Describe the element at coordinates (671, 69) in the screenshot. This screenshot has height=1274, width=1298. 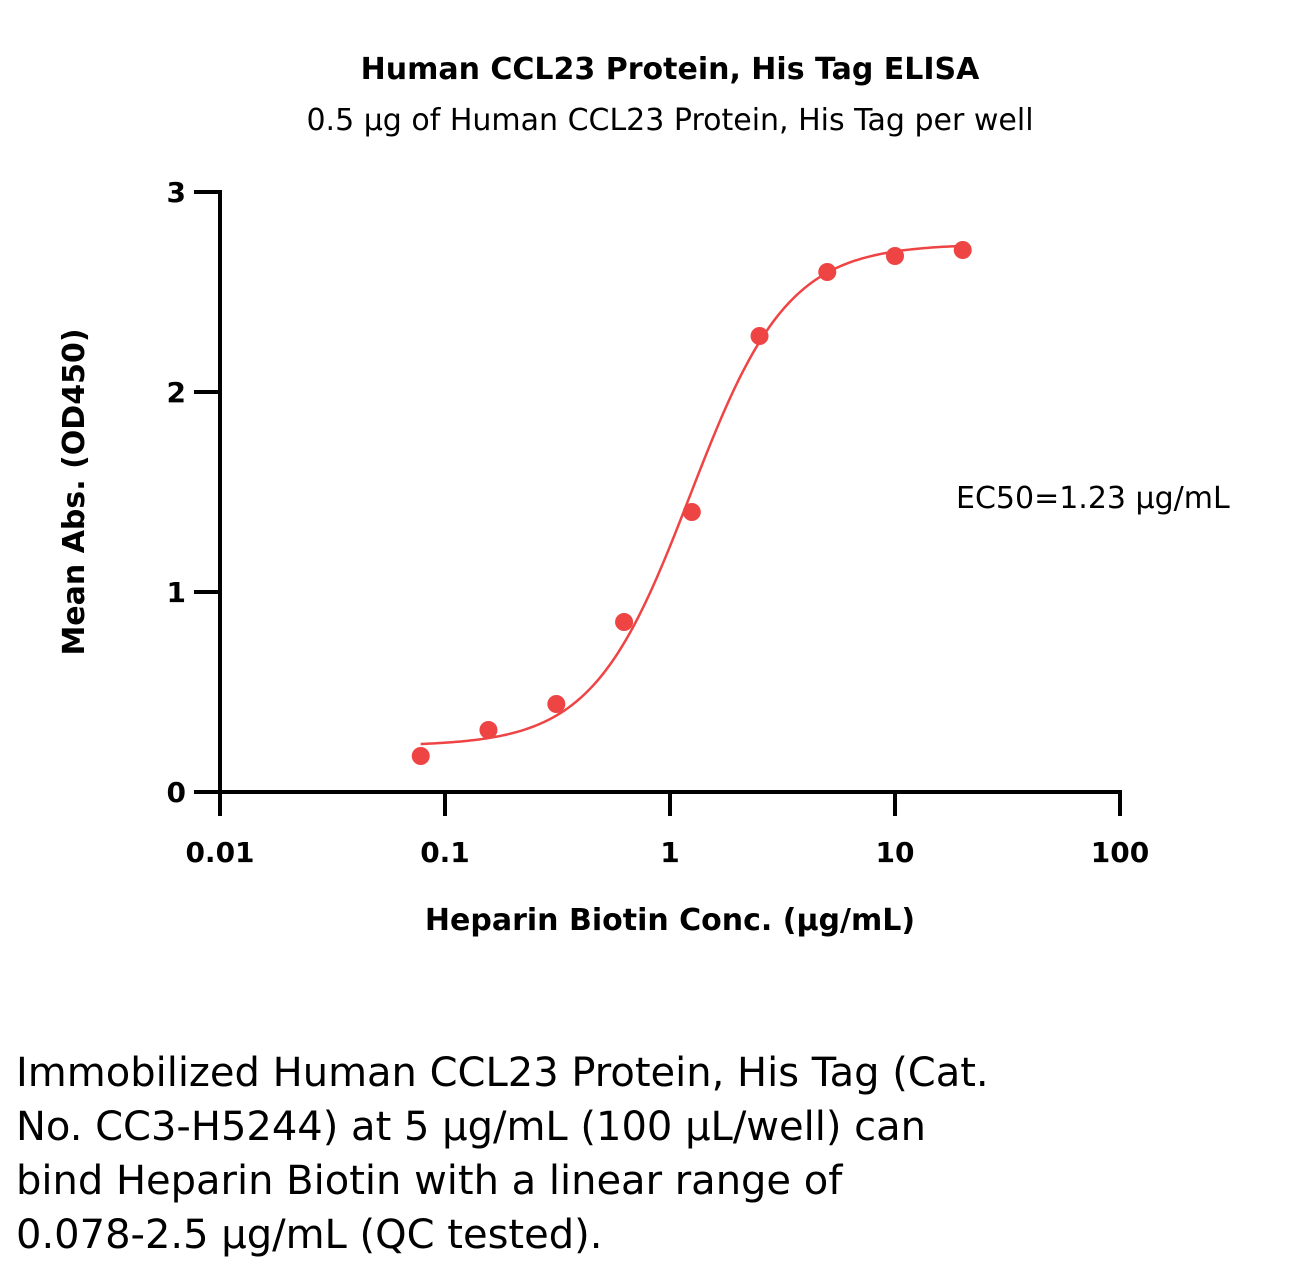
I see `chart-title: Human CCL23 Protein, His Tag ELISA` at that location.